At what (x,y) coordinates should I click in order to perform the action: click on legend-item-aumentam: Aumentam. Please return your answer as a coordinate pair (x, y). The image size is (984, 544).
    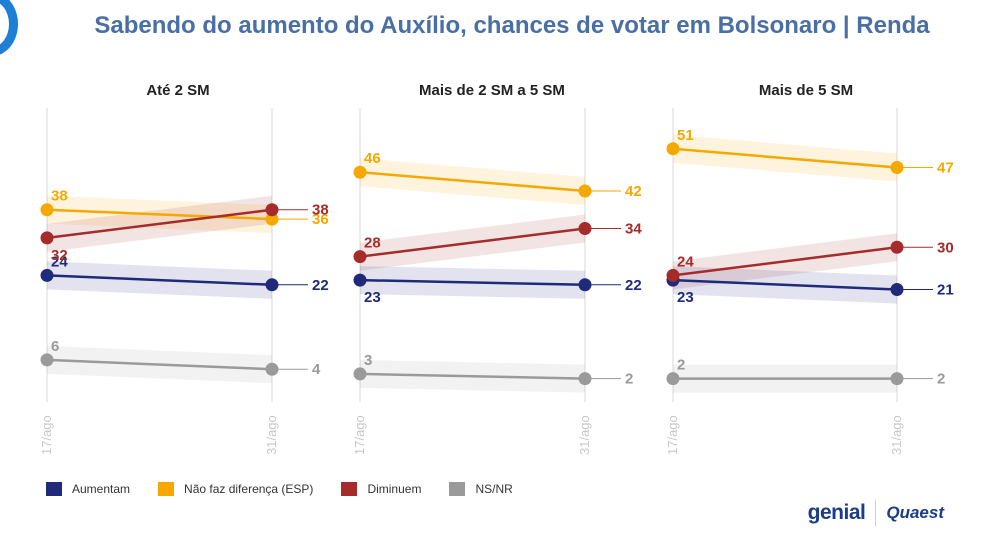
    Looking at the image, I should click on (88, 489).